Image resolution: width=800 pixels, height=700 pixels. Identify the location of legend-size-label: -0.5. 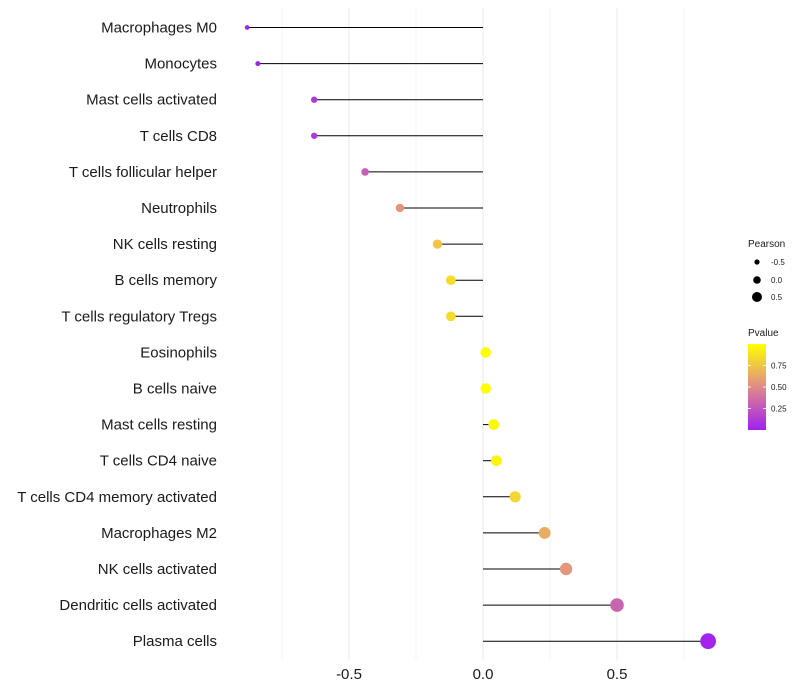
(778, 262).